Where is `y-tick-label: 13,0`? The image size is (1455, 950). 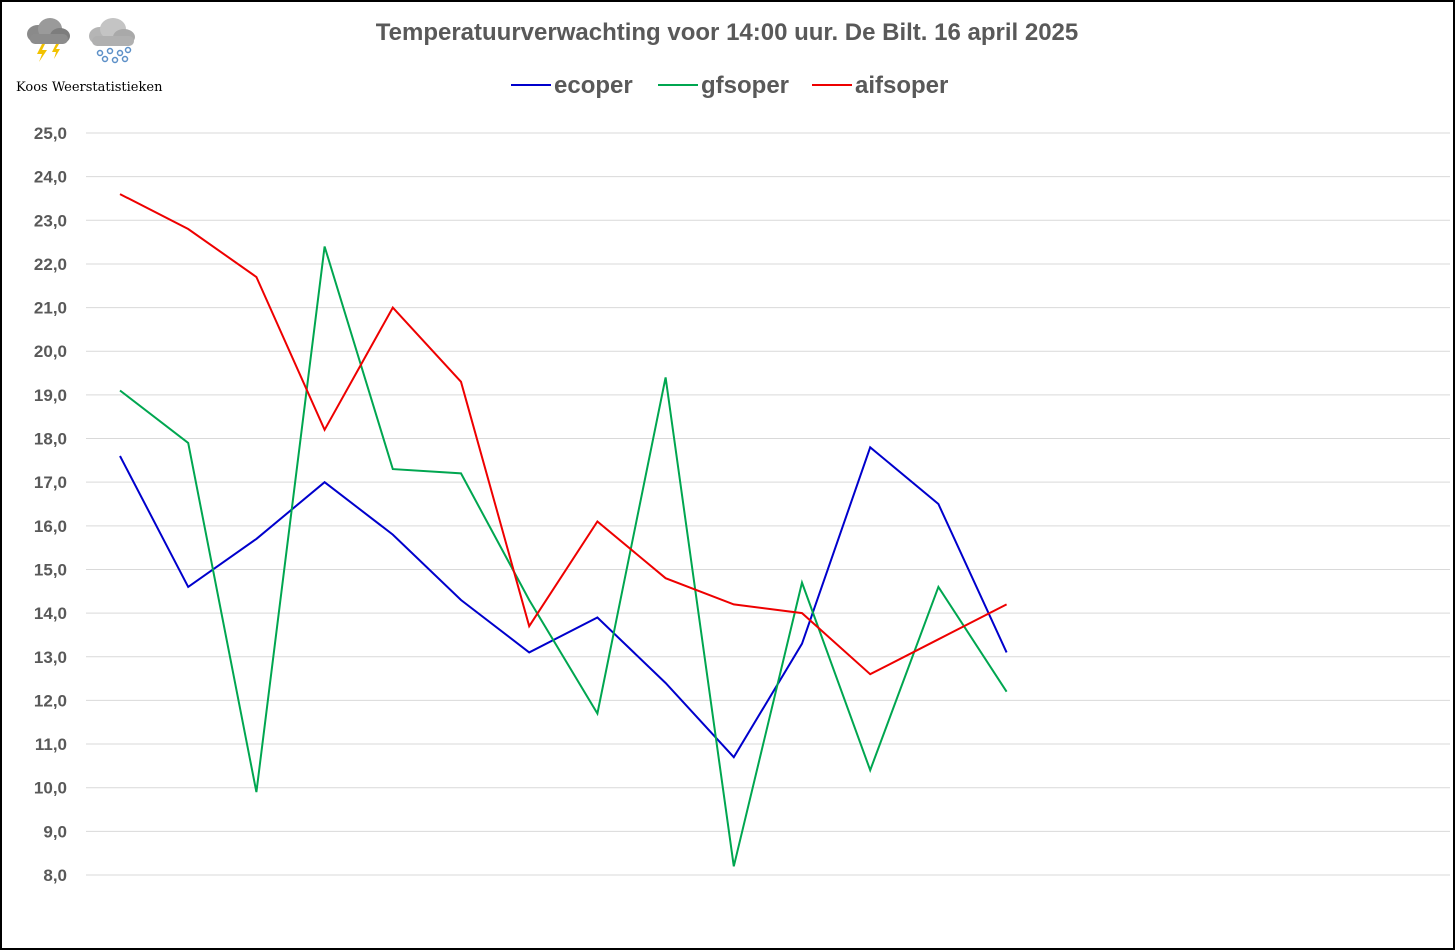
y-tick-label: 13,0 is located at coordinates (50, 657).